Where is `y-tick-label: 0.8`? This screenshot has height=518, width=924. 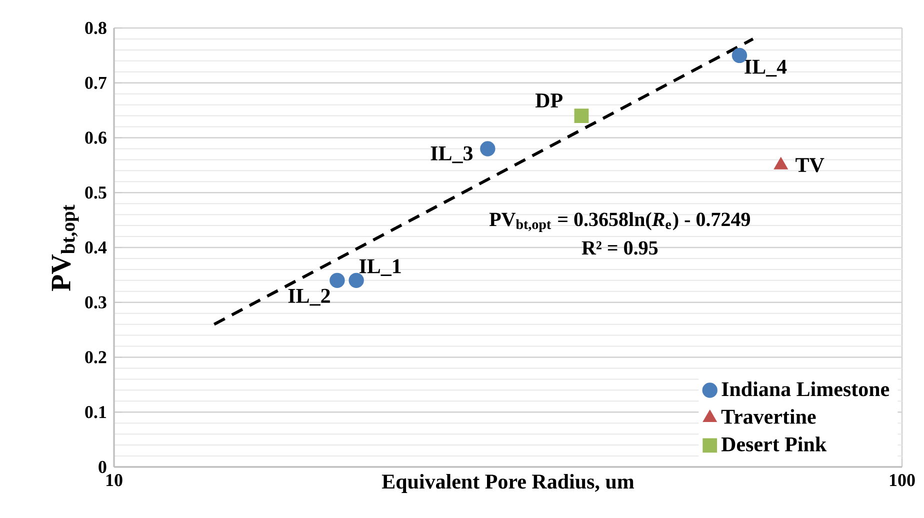
y-tick-label: 0.8 is located at coordinates (95, 28).